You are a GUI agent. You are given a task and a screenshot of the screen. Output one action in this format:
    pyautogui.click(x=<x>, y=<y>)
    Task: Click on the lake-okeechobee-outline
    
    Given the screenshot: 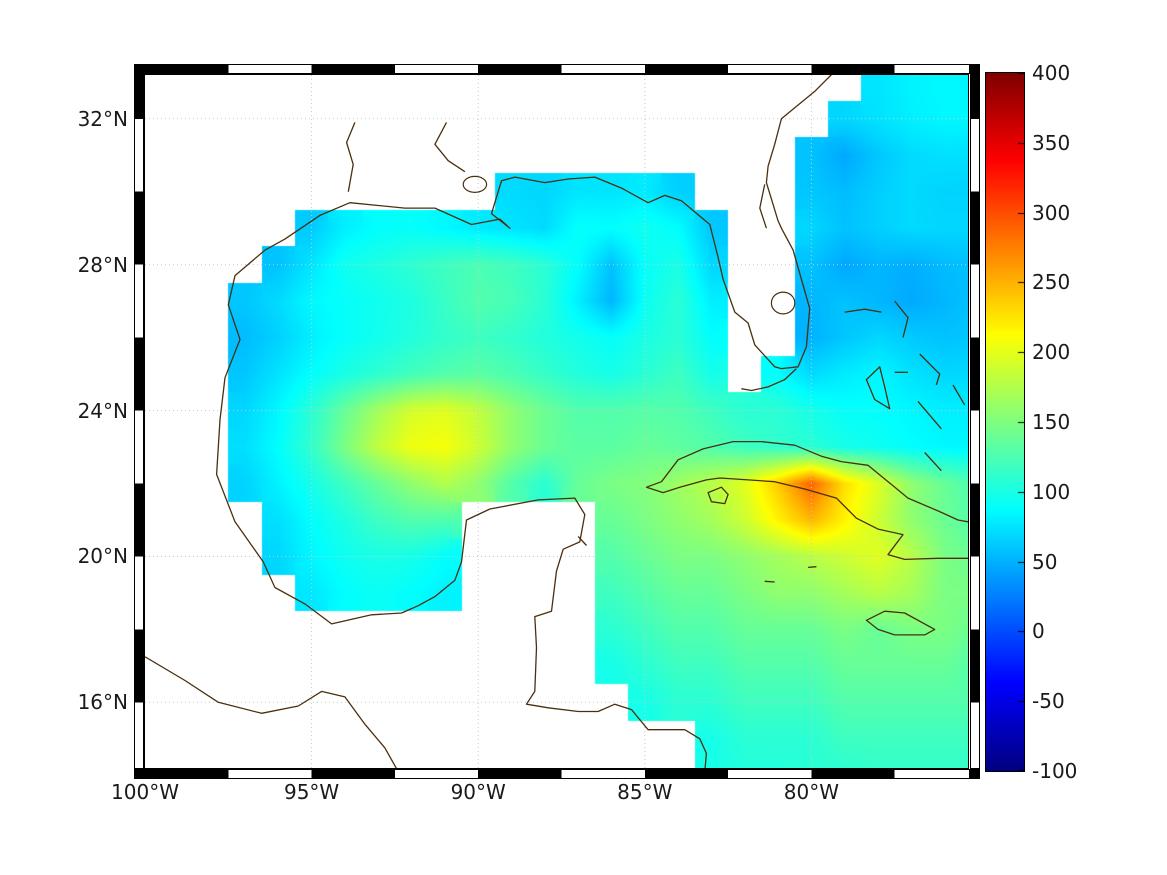 What is the action you would take?
    pyautogui.click(x=783, y=303)
    